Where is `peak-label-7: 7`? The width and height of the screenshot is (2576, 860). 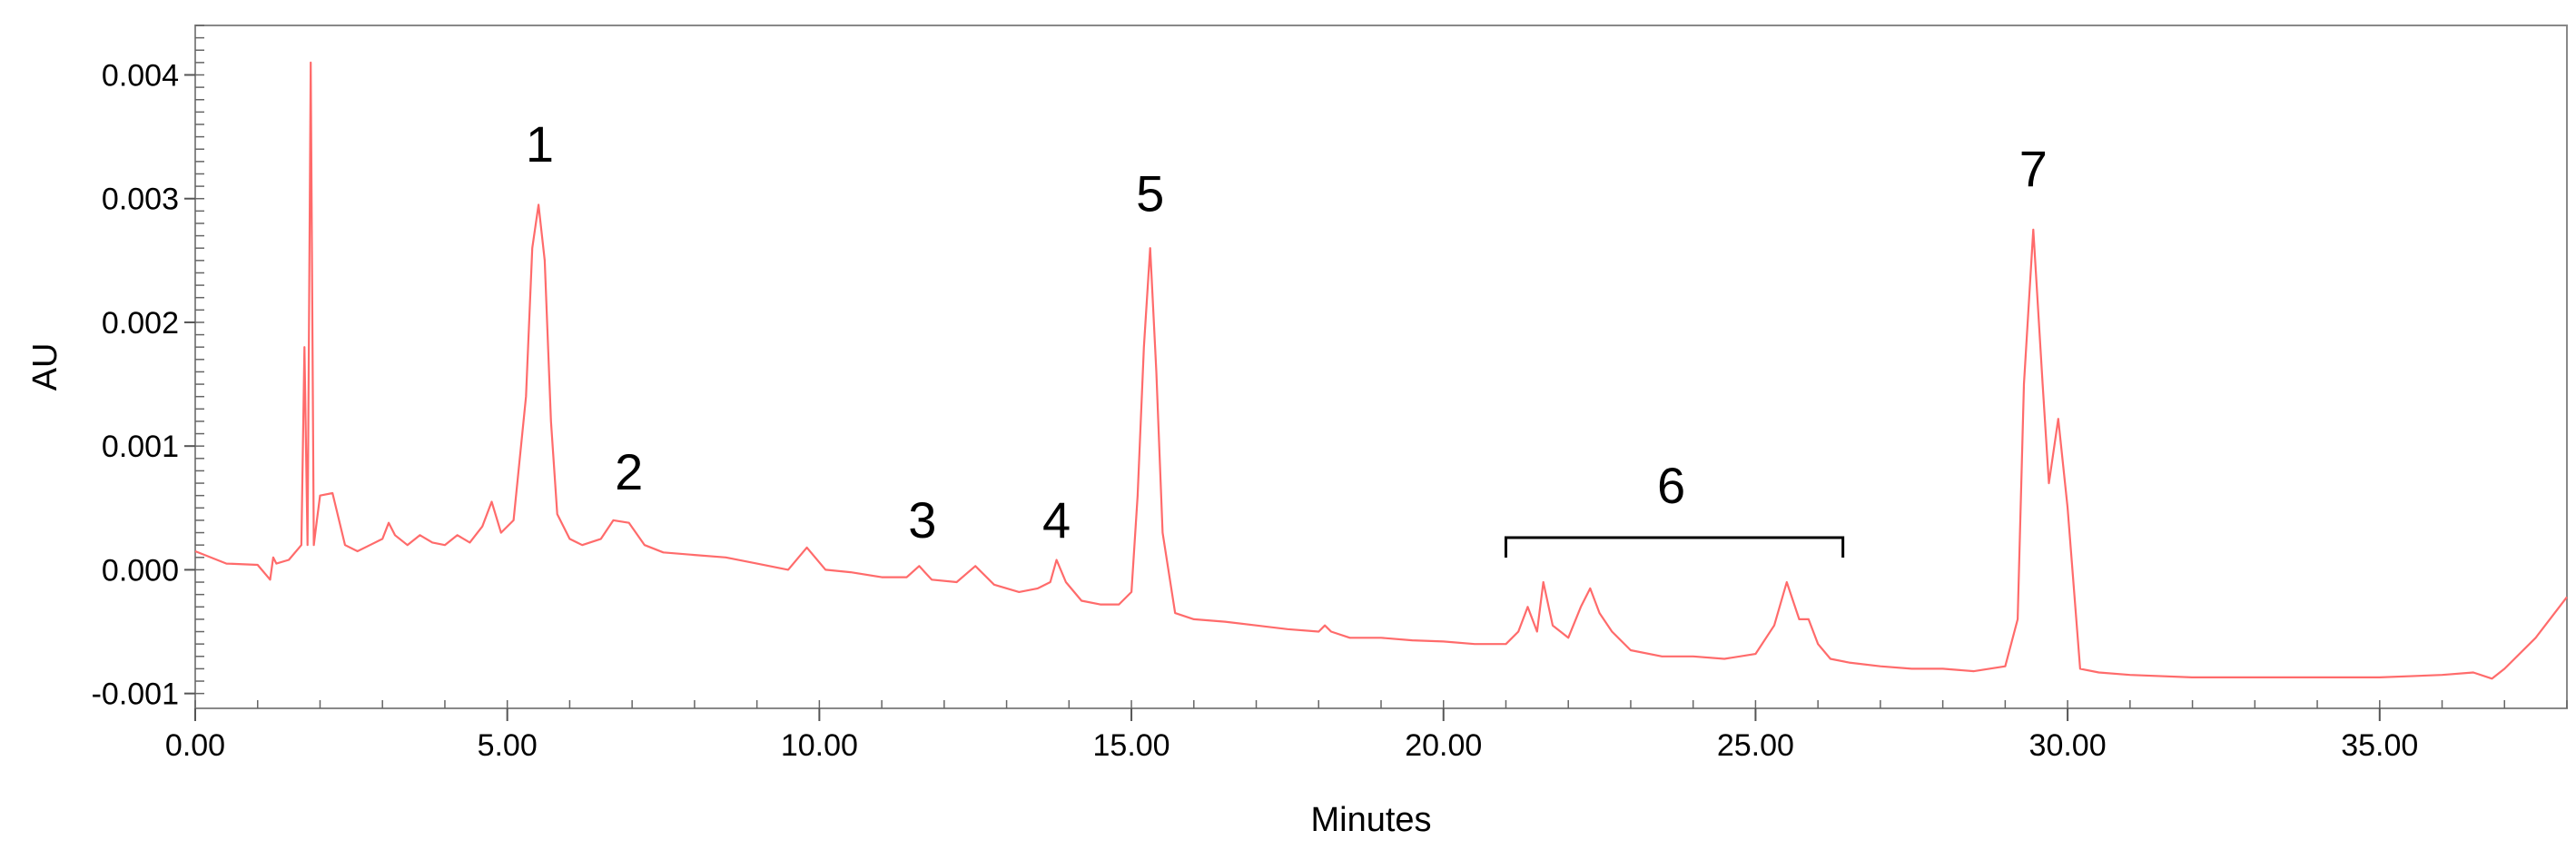 peak-label-7: 7 is located at coordinates (2033, 168).